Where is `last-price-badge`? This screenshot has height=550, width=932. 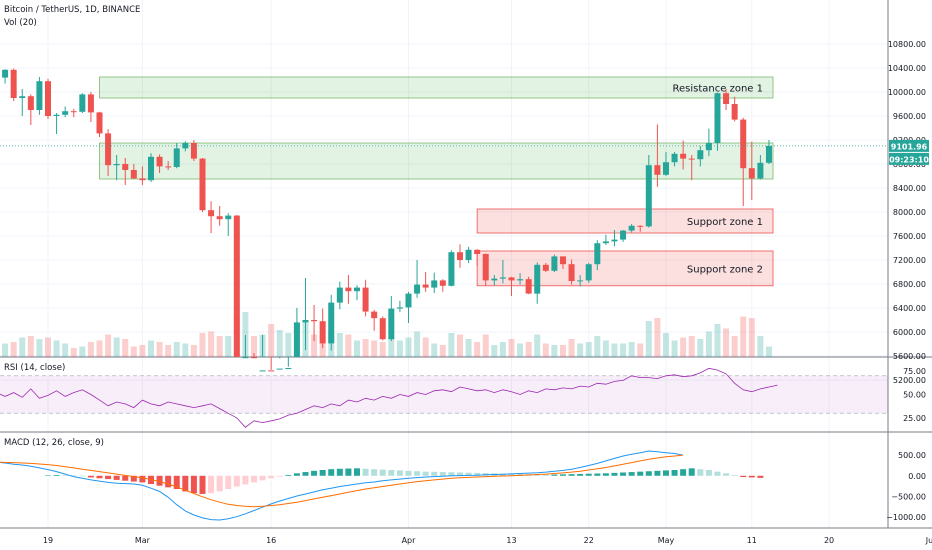 last-price-badge is located at coordinates (909, 145).